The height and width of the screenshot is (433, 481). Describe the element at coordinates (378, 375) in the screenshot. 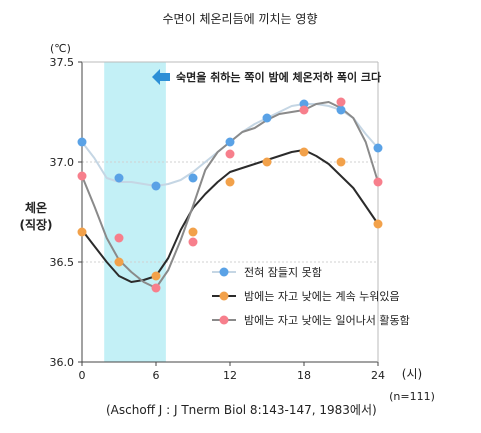

I see `x-tick-label: 24` at that location.